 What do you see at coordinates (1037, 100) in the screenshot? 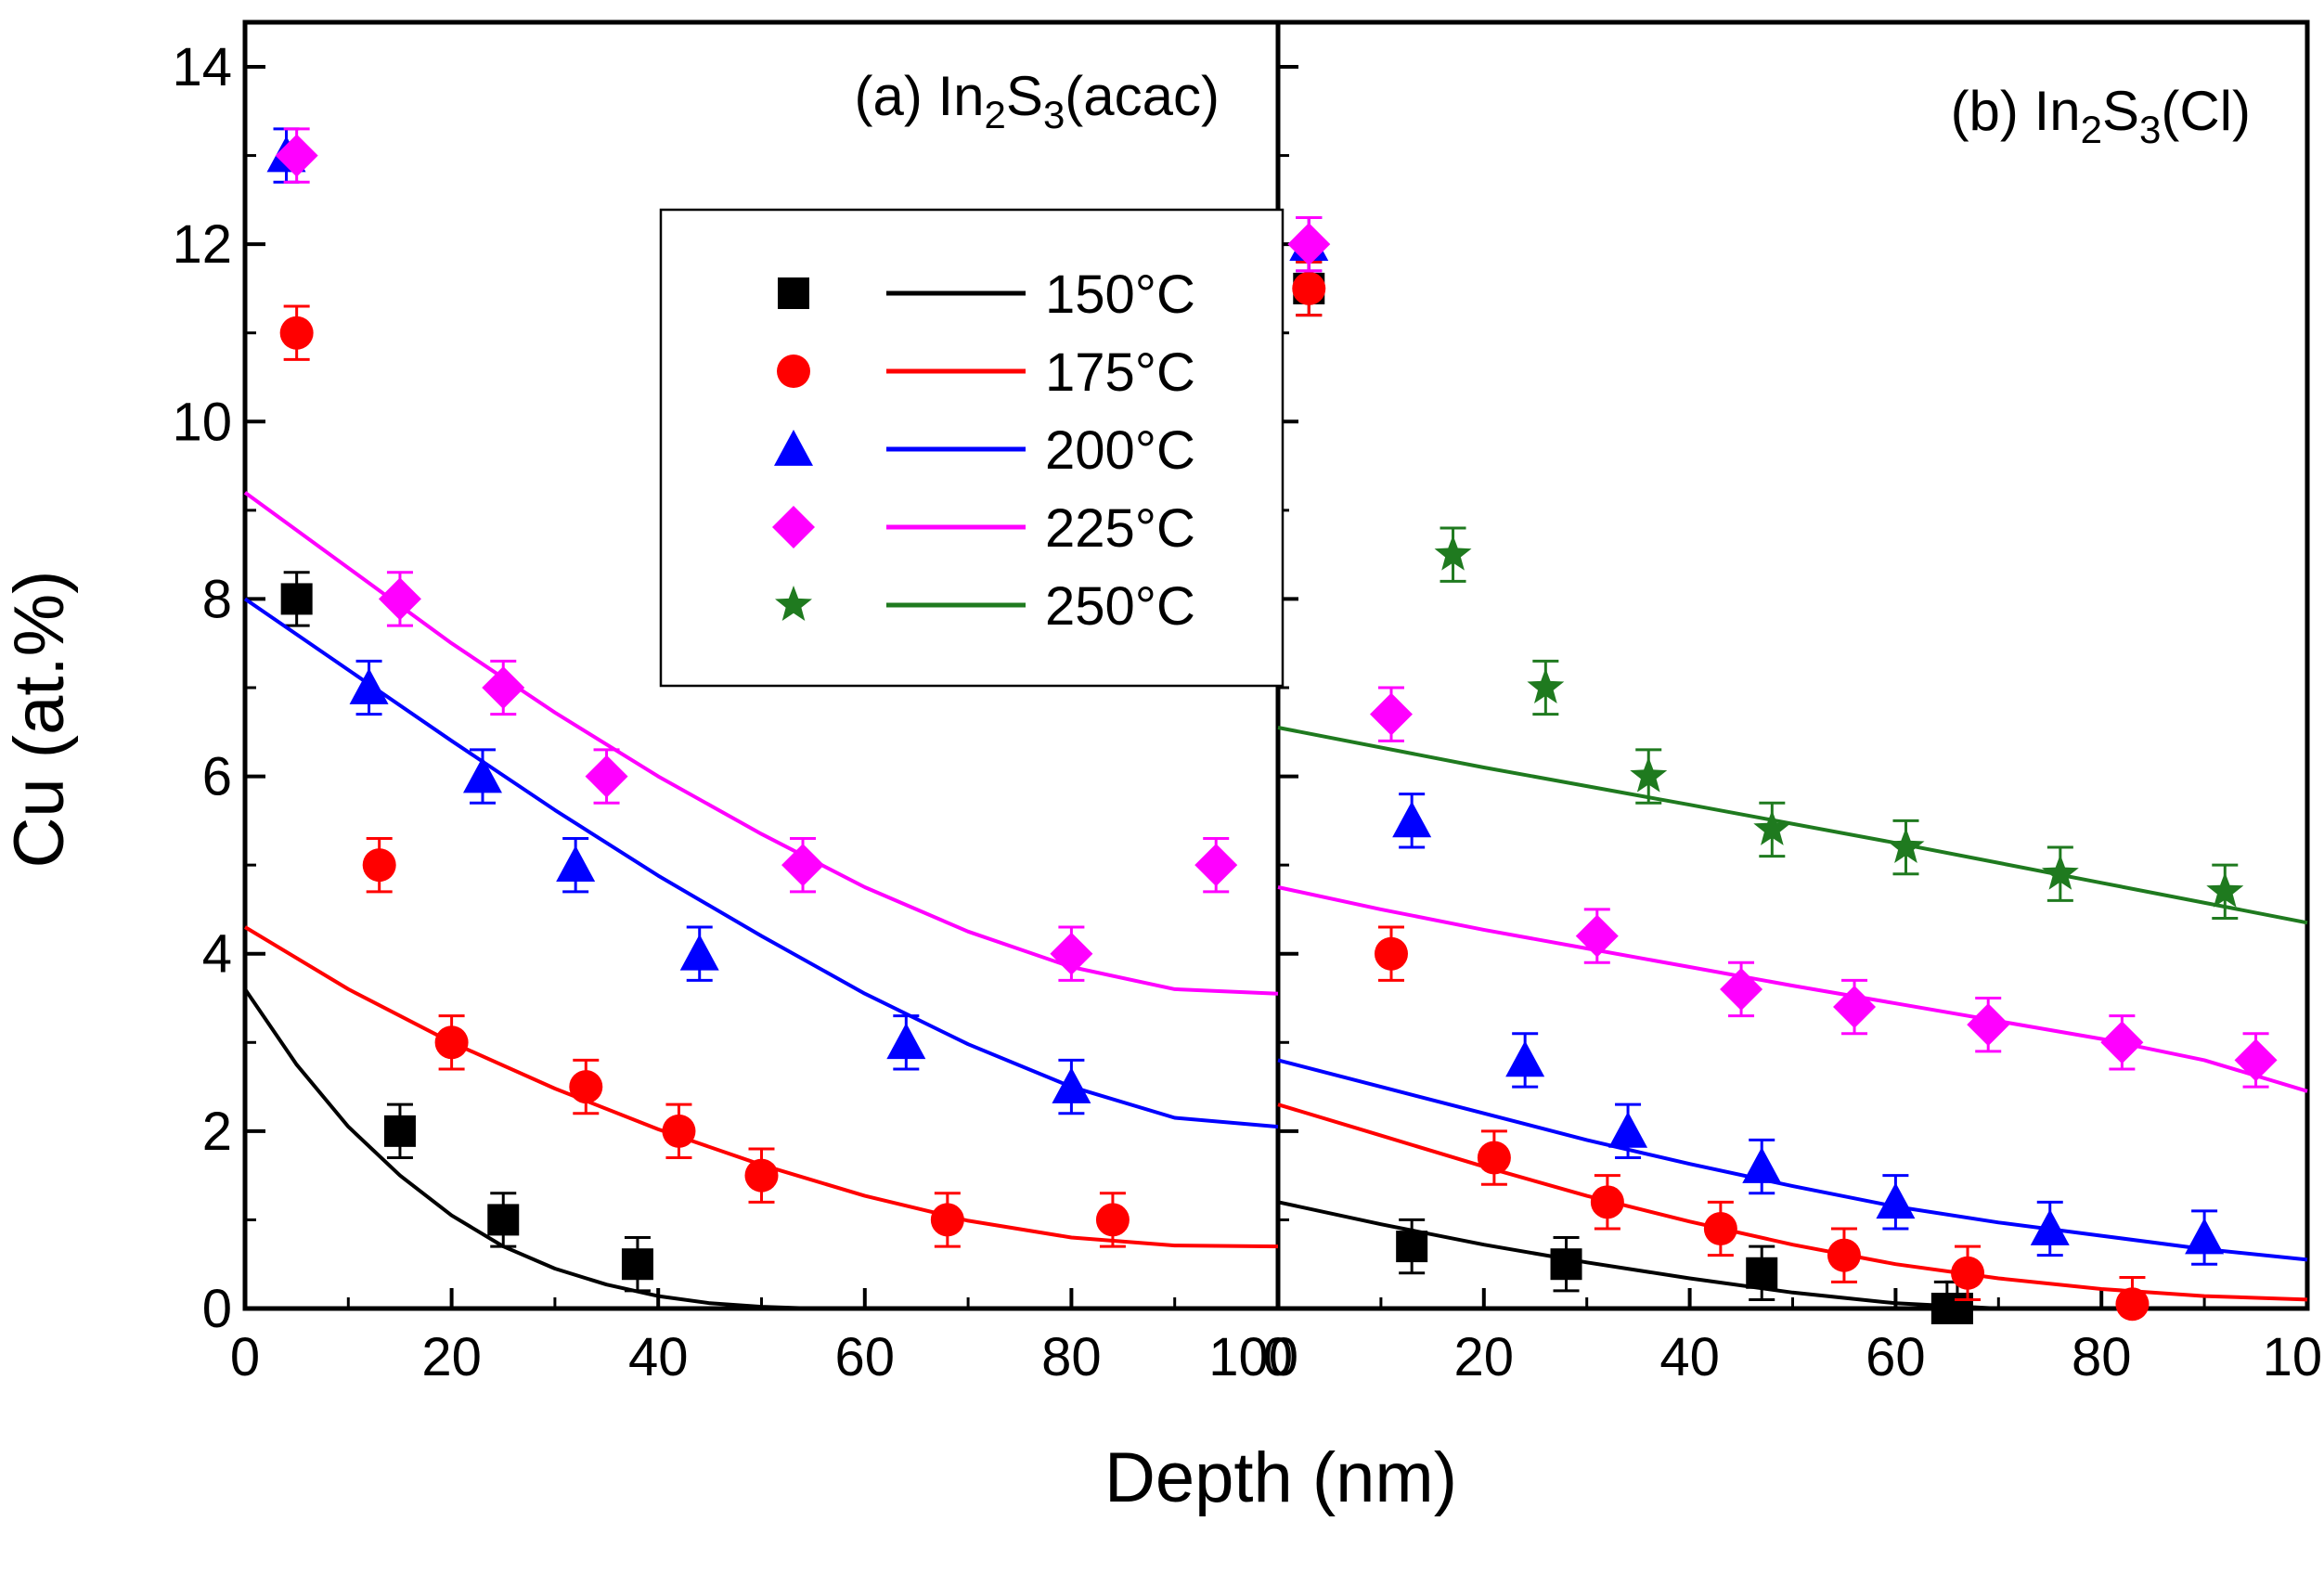
I see `panel-a-label: (a) In2S3(acac)` at bounding box center [1037, 100].